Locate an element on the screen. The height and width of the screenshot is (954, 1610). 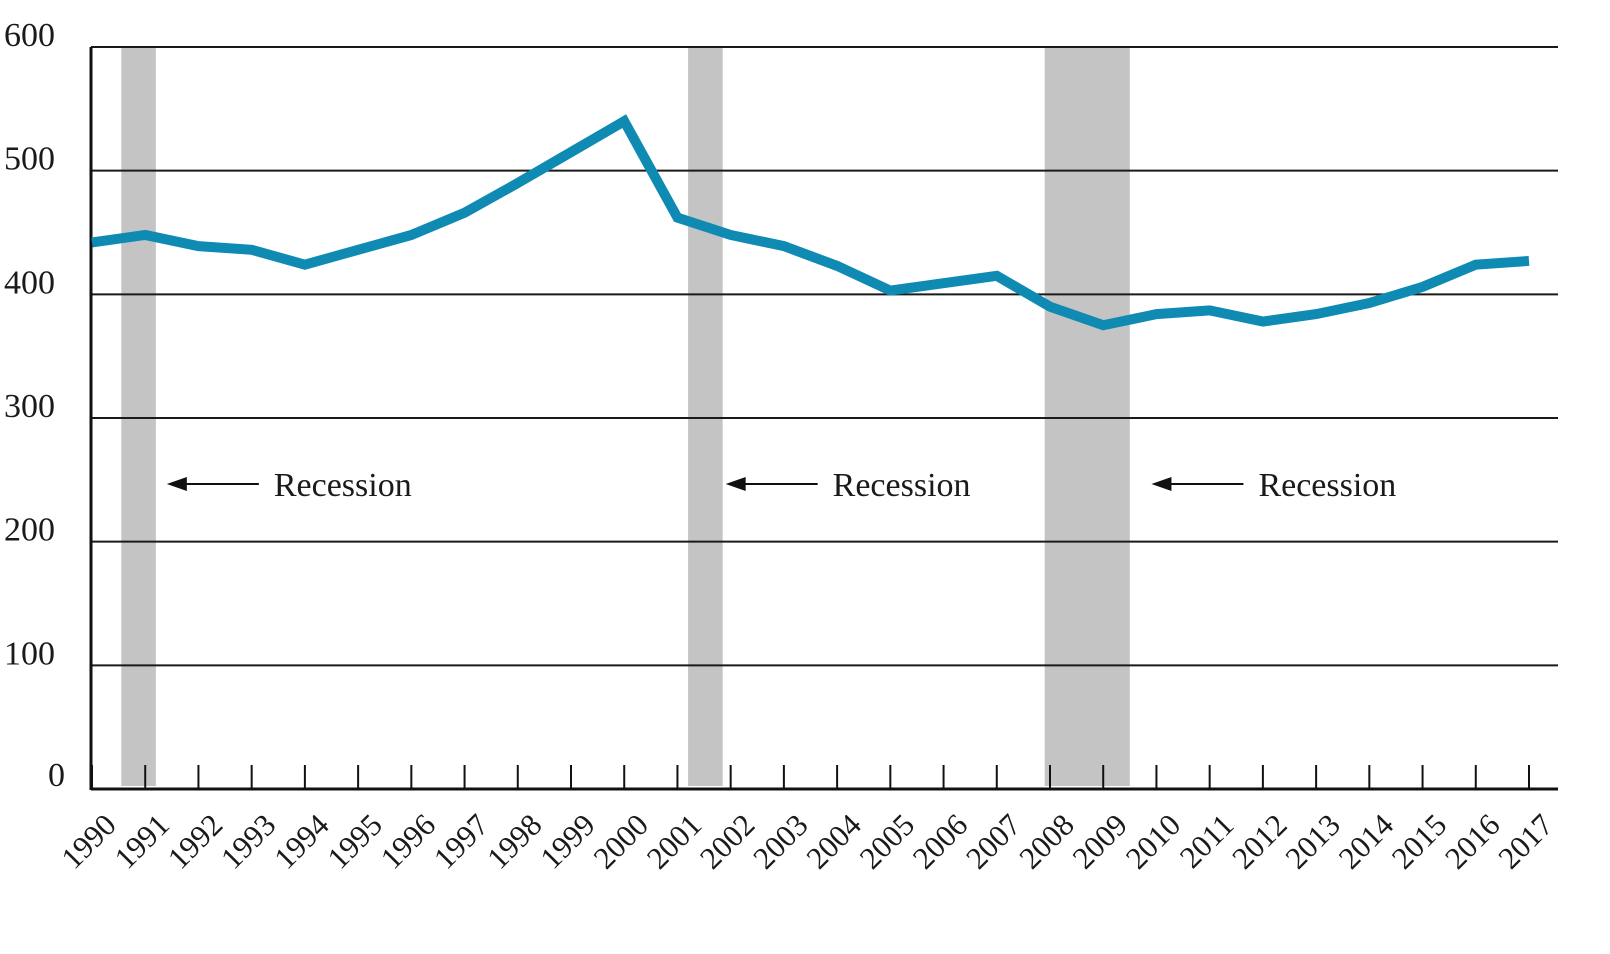
y-tick-label: 600 is located at coordinates (29, 35).